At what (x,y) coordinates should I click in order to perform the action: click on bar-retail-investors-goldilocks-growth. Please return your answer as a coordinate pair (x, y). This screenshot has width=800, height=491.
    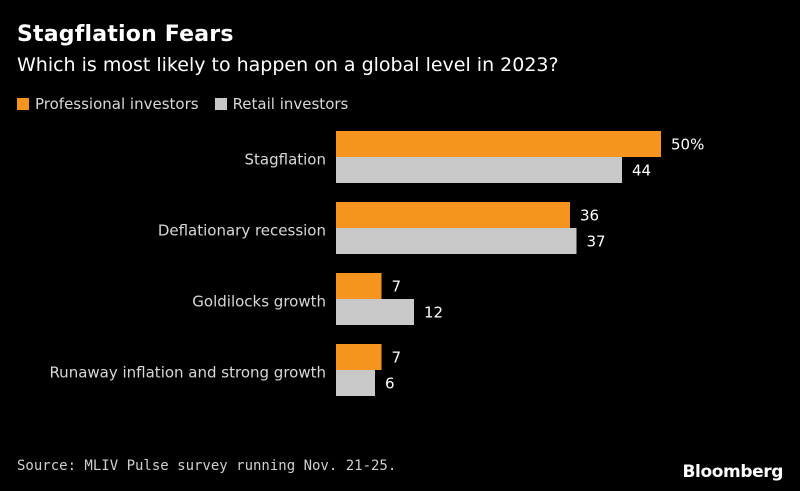
    Looking at the image, I should click on (375, 312).